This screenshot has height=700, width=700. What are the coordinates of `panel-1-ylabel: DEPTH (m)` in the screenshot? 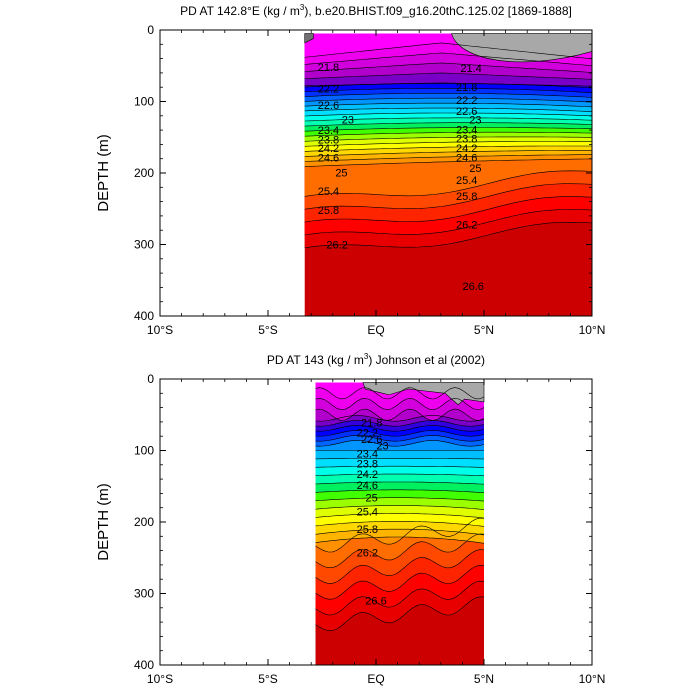 It's located at (103, 173).